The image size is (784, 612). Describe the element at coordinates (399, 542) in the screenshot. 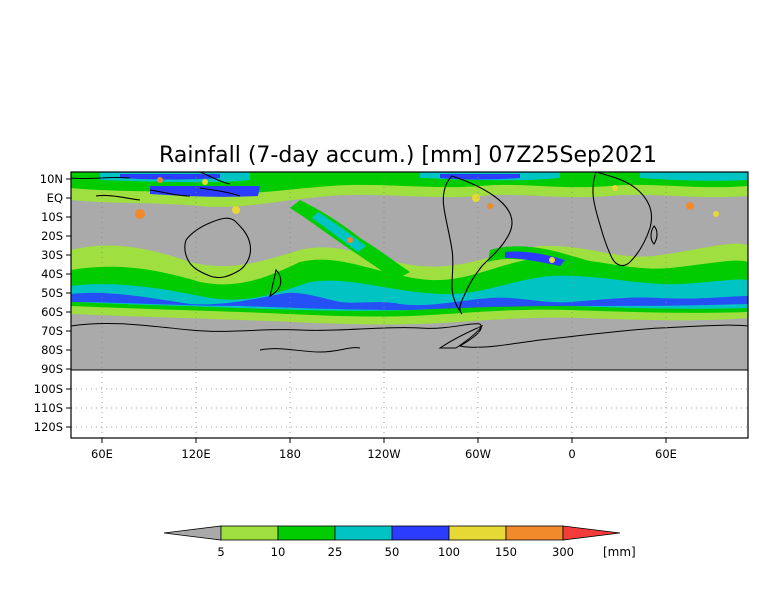

I see `color-legend: 5 10 25 50 100 150 300 [mm]` at that location.